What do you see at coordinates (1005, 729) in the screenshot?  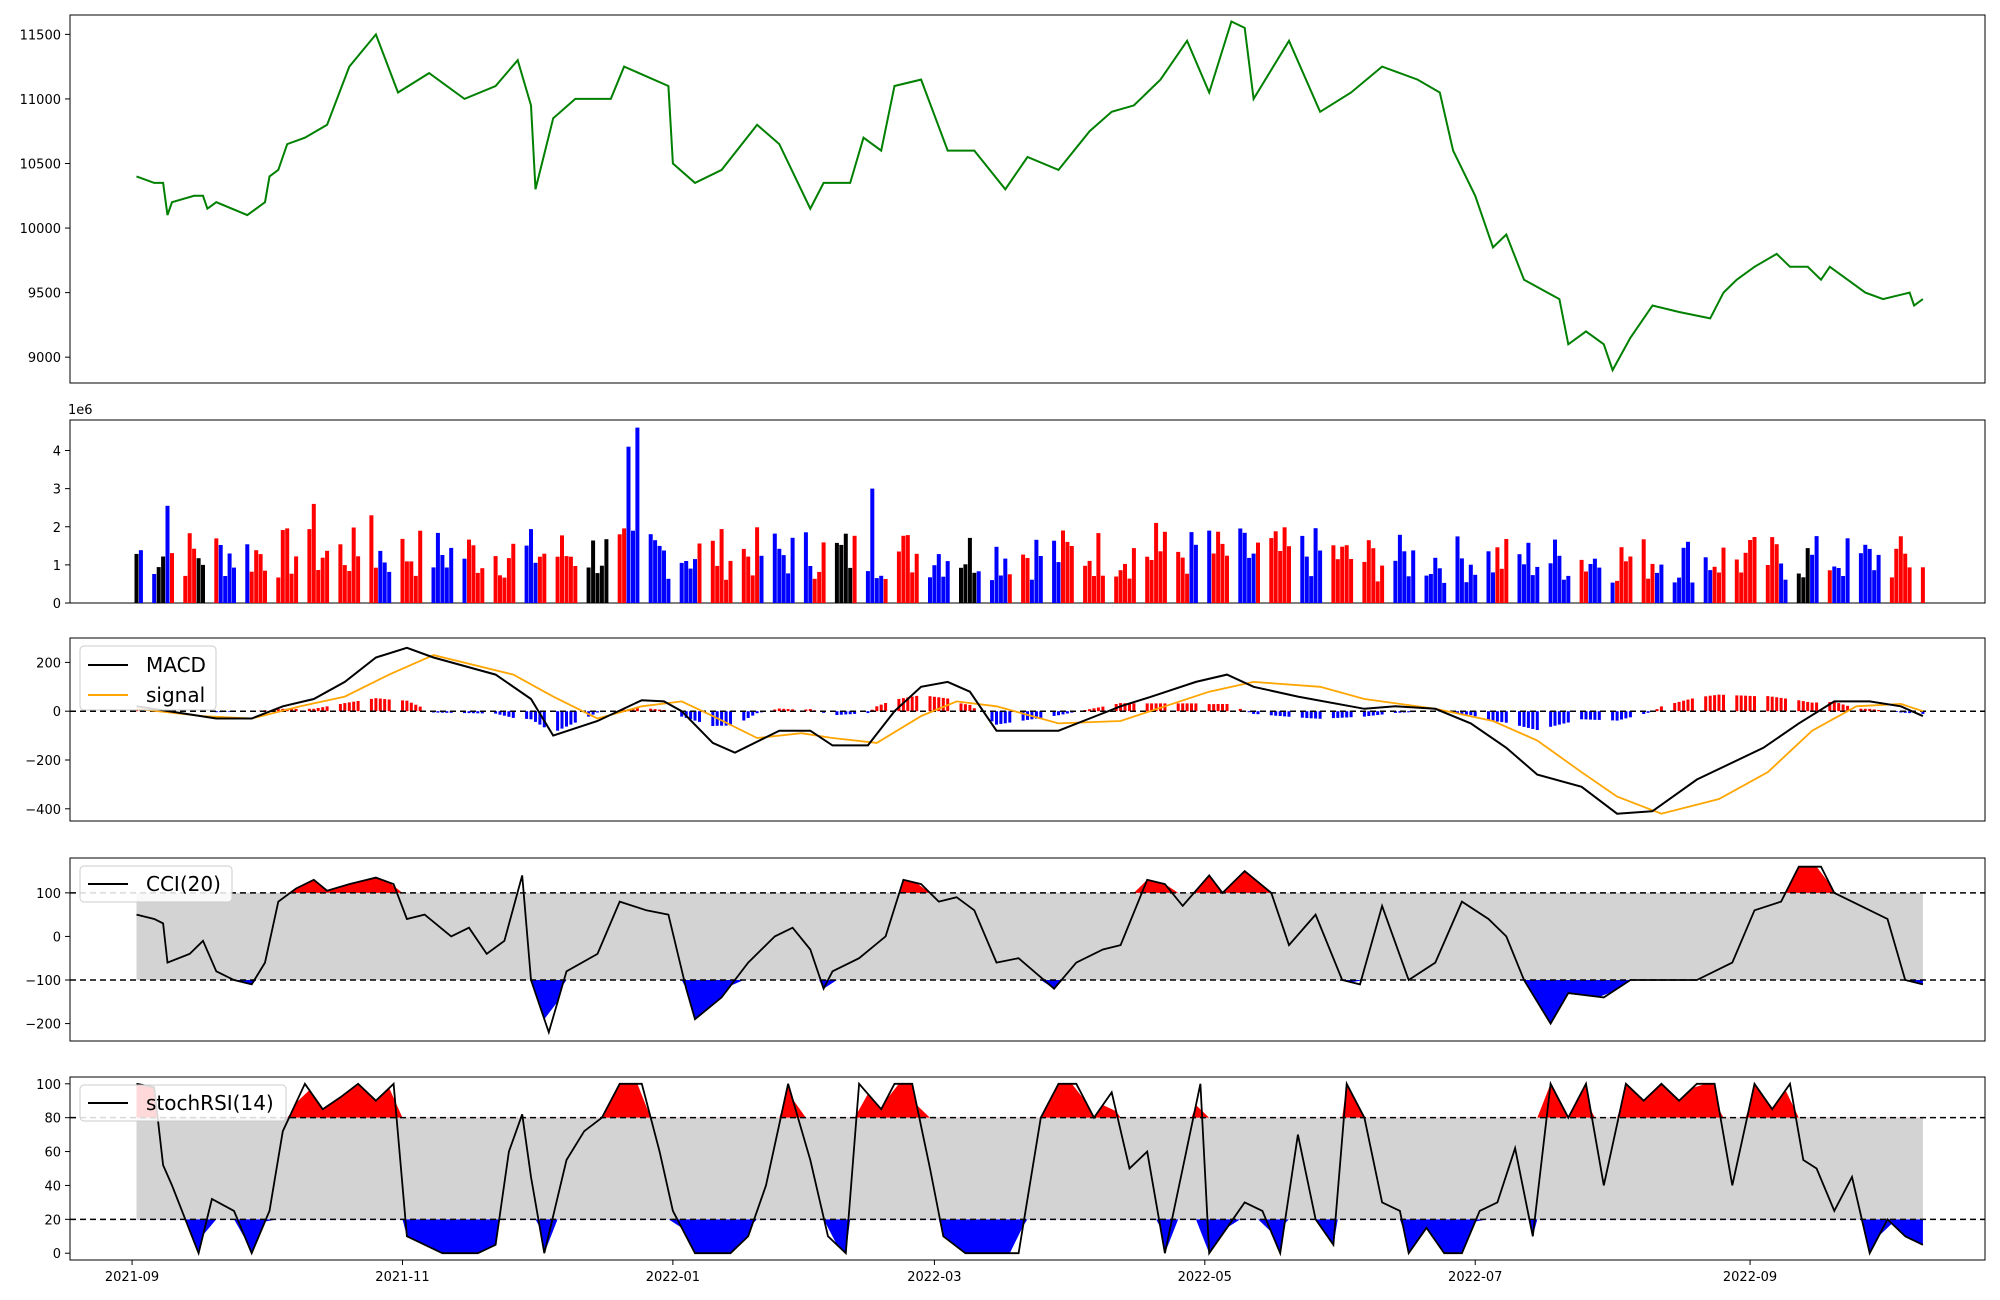 I see `macd-panel: −400 −200 0 200 MACD signal` at bounding box center [1005, 729].